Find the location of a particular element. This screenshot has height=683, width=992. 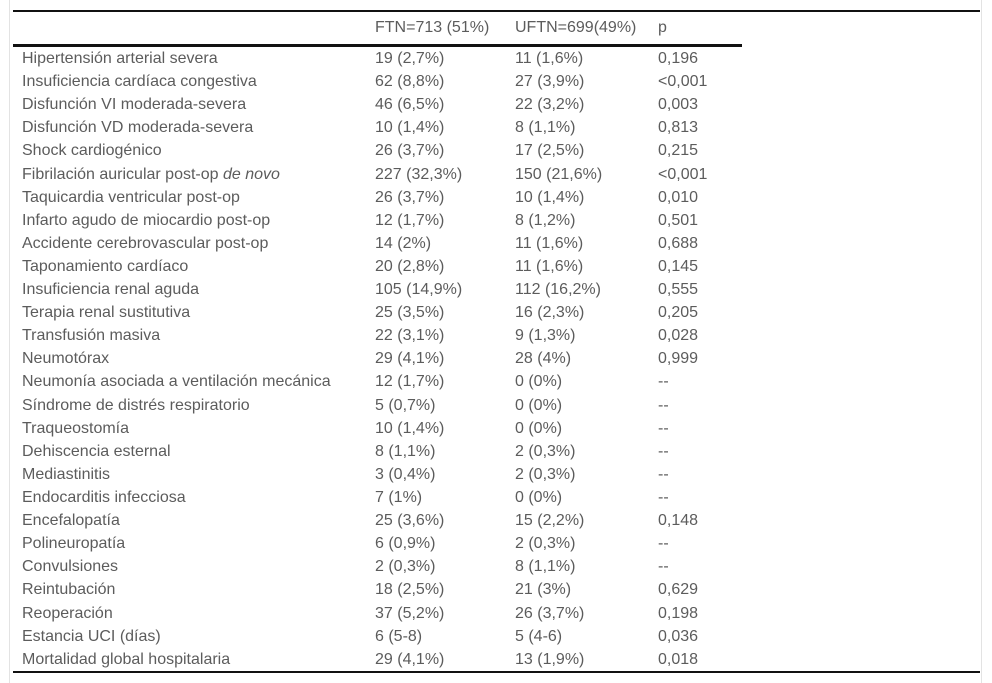

uftn-value-cell: 21 (3%) is located at coordinates (543, 590).